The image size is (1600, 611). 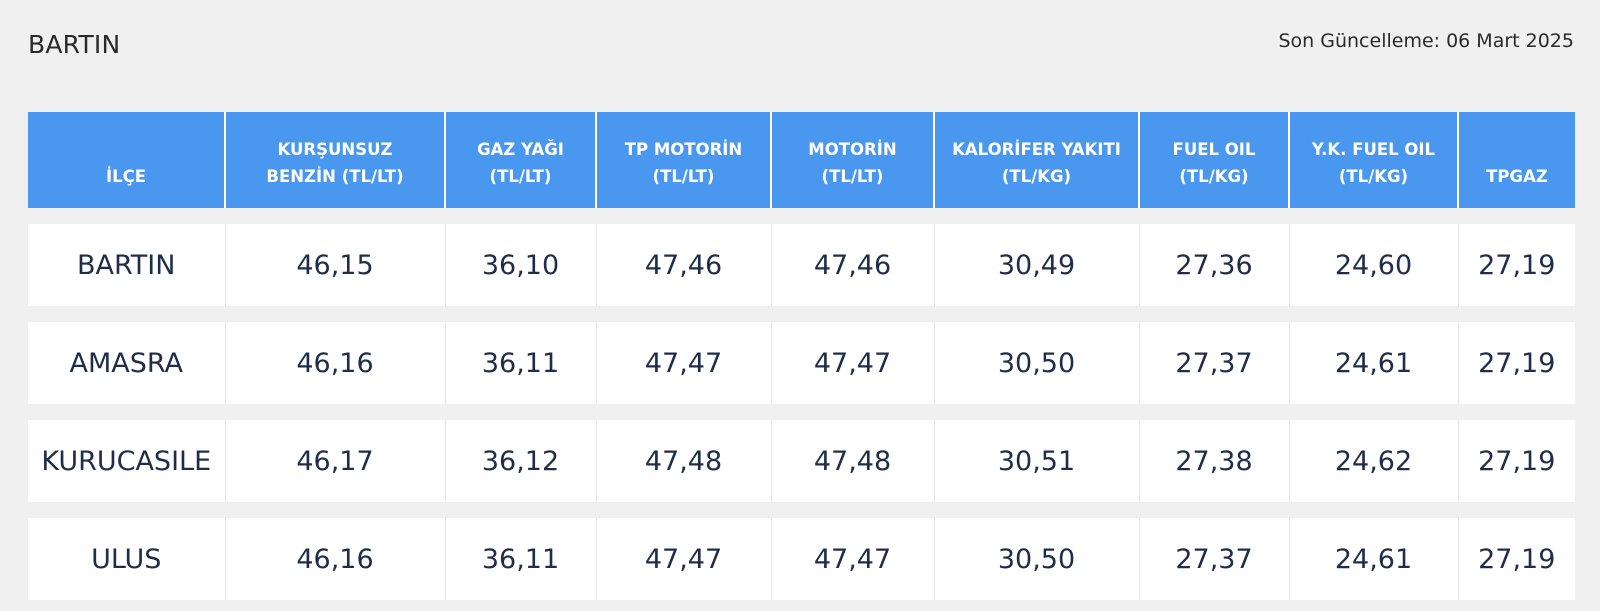 What do you see at coordinates (334, 461) in the screenshot?
I see `price-cell: 46,17` at bounding box center [334, 461].